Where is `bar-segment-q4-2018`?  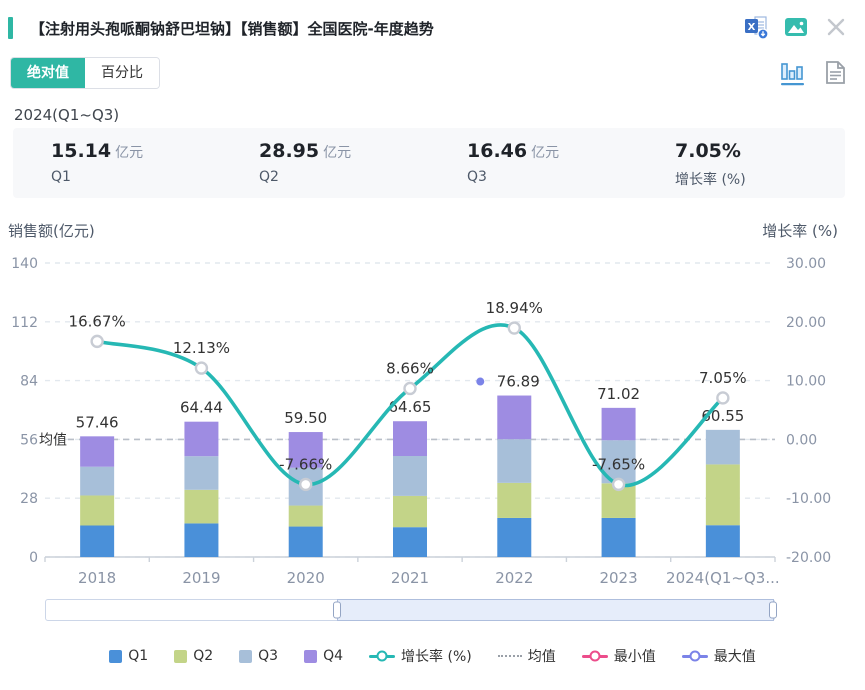
bar-segment-q4-2018 is located at coordinates (97, 451).